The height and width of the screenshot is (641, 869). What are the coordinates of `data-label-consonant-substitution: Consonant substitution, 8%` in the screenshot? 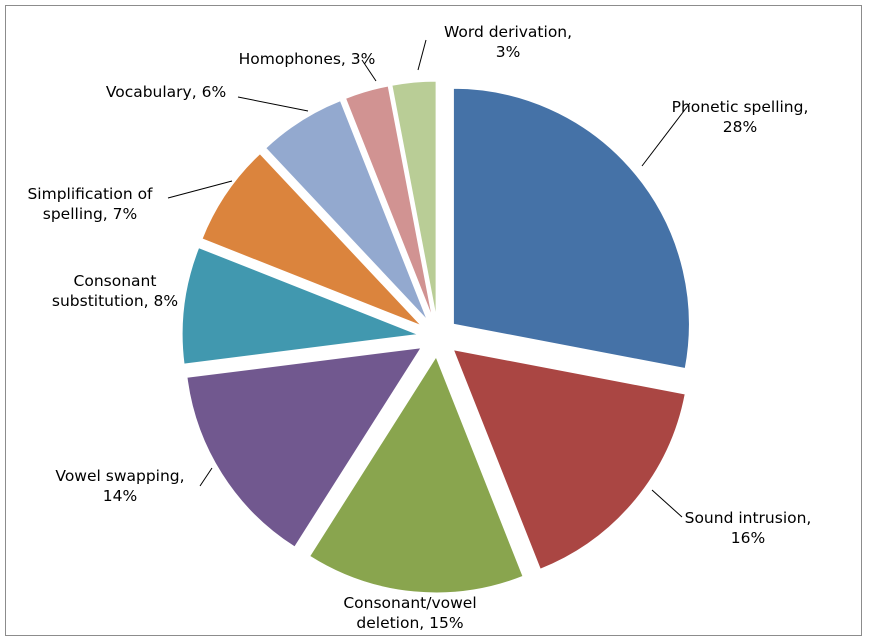 It's located at (115, 291).